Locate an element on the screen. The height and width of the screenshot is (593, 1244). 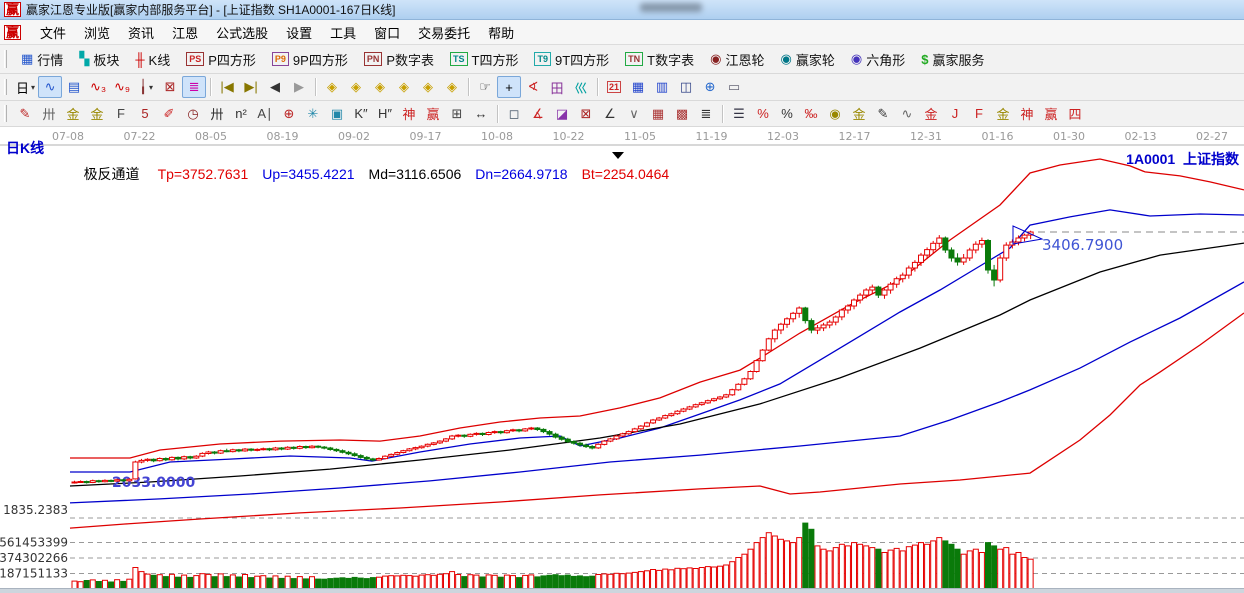
grid-lines-tool: 卅 is located at coordinates (49, 114).